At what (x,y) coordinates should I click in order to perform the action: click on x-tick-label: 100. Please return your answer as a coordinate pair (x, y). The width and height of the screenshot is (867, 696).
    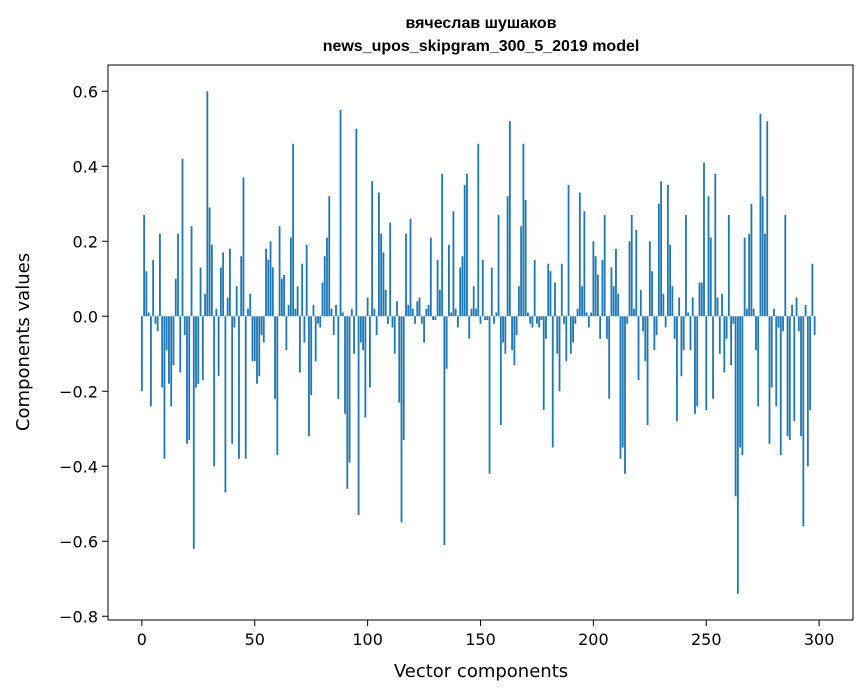
    Looking at the image, I should click on (367, 639).